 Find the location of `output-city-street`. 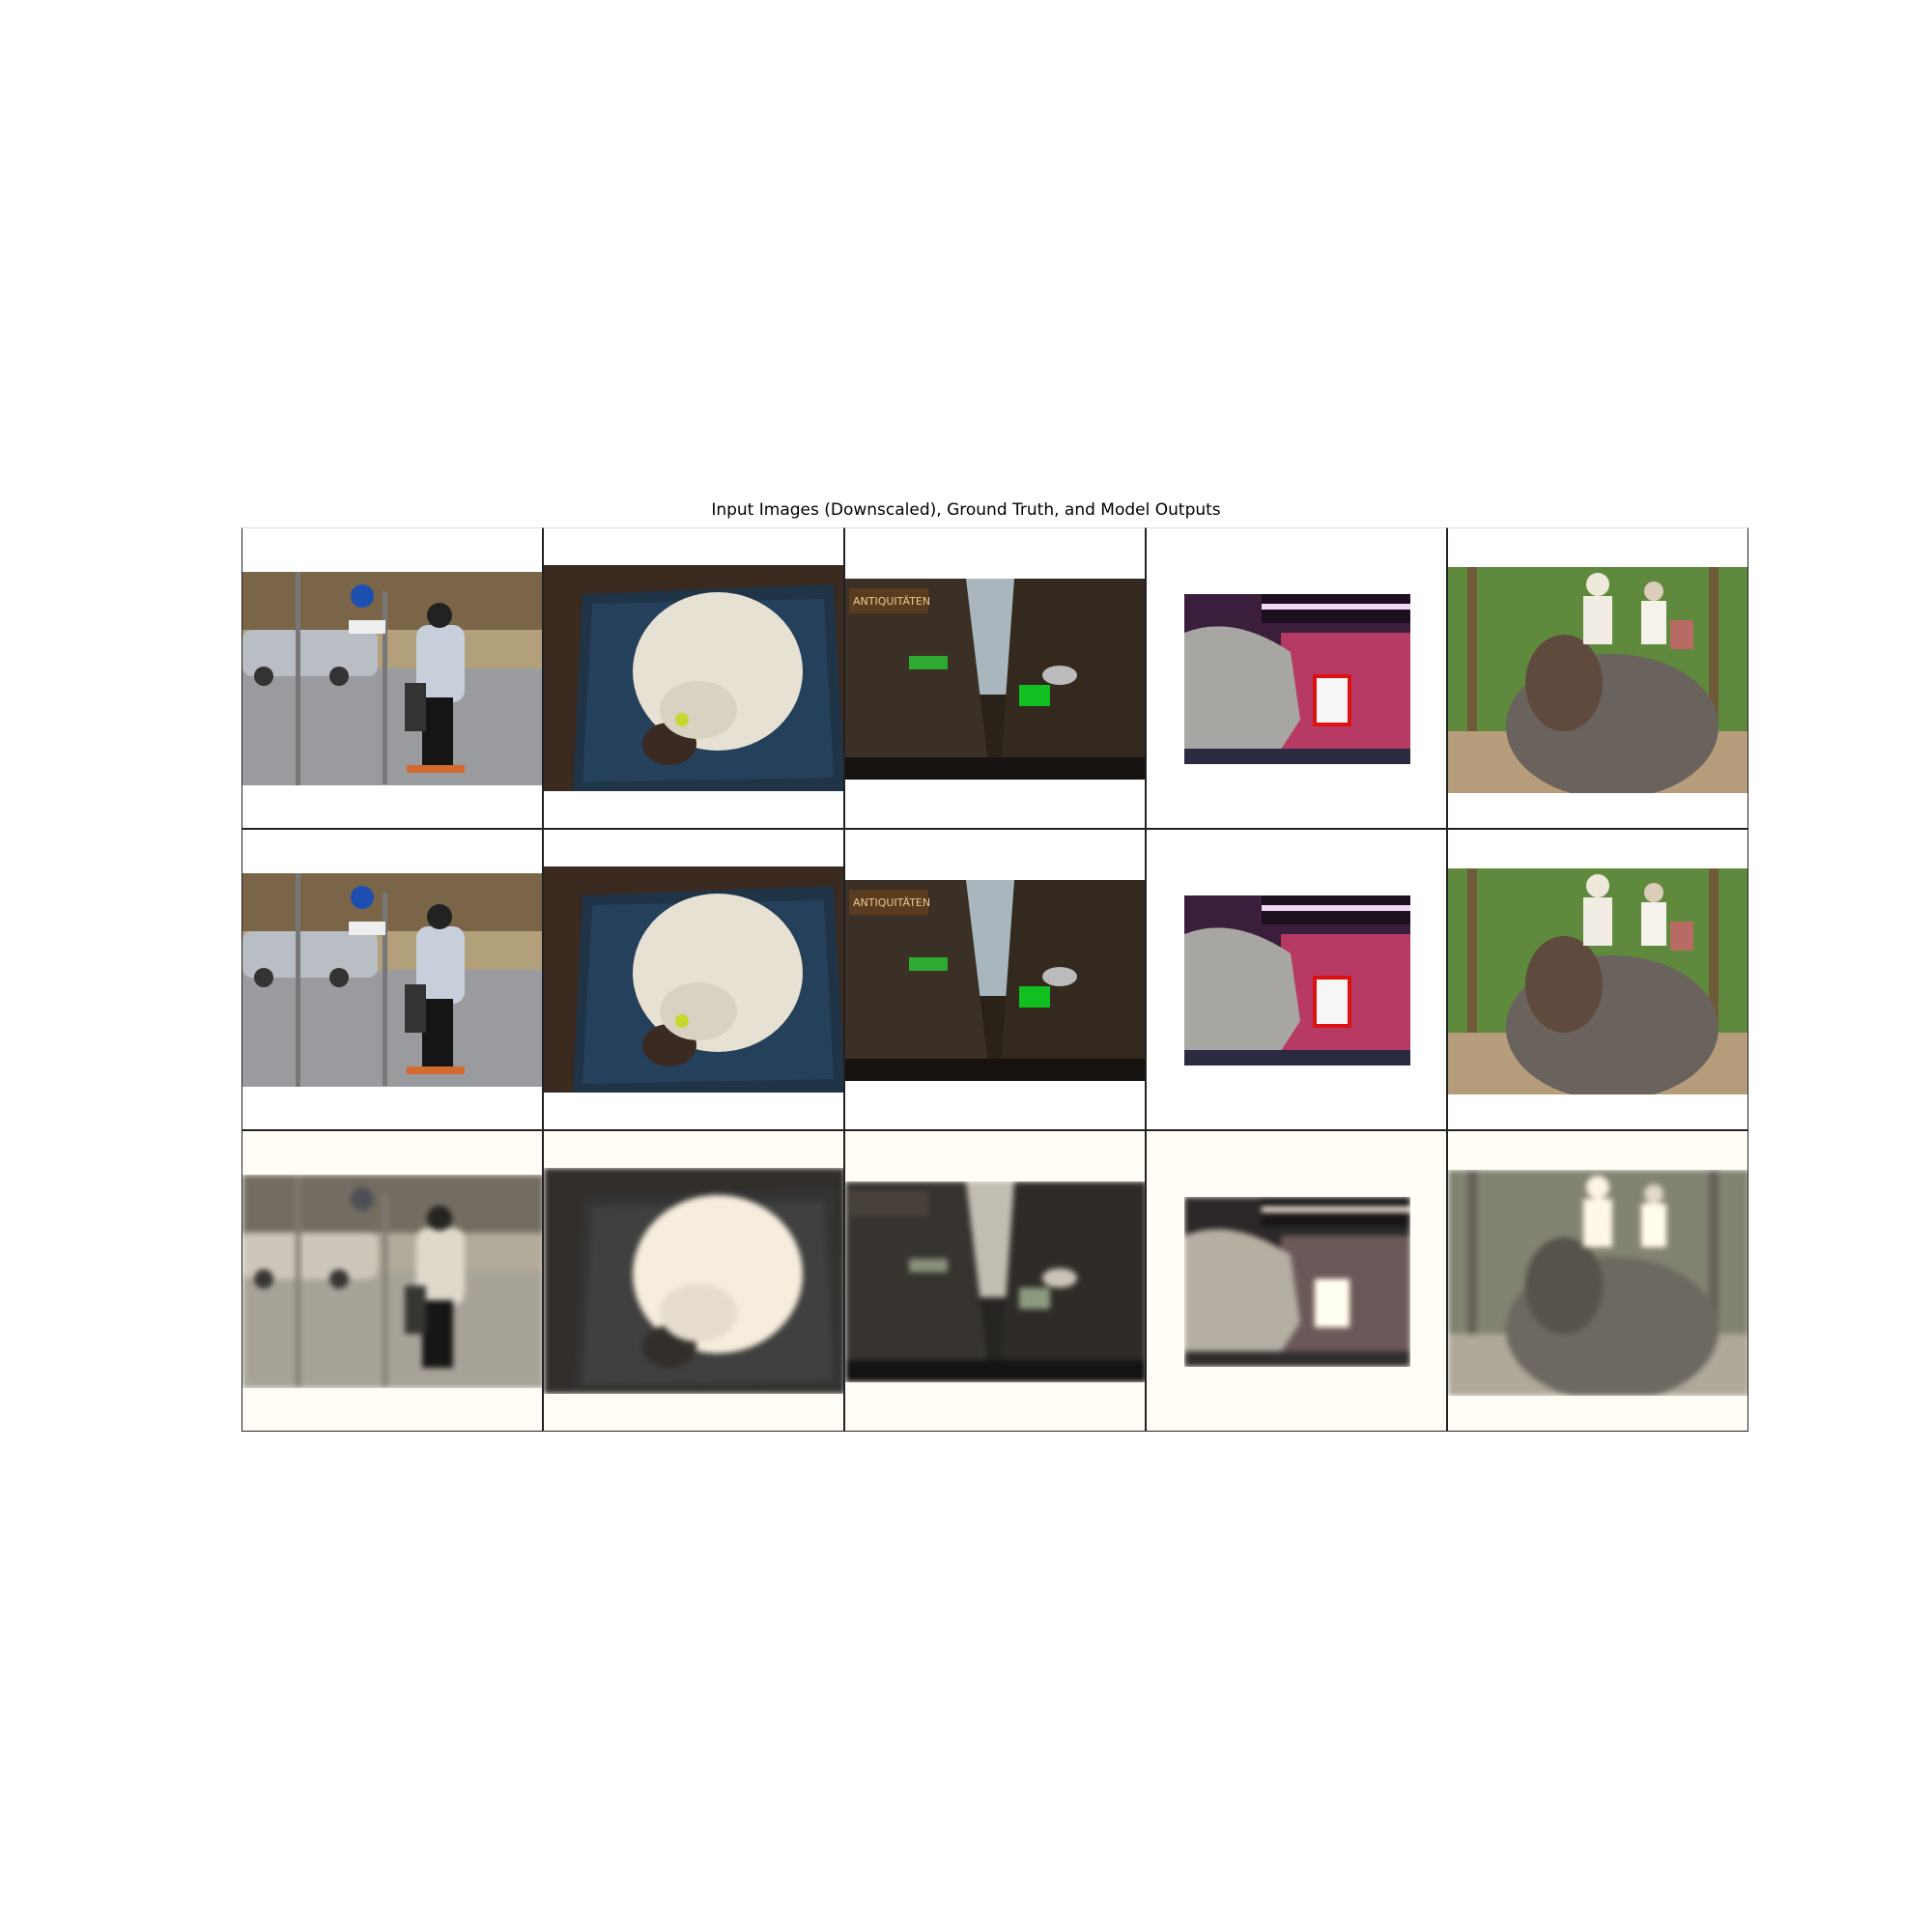

output-city-street is located at coordinates (995, 1281).